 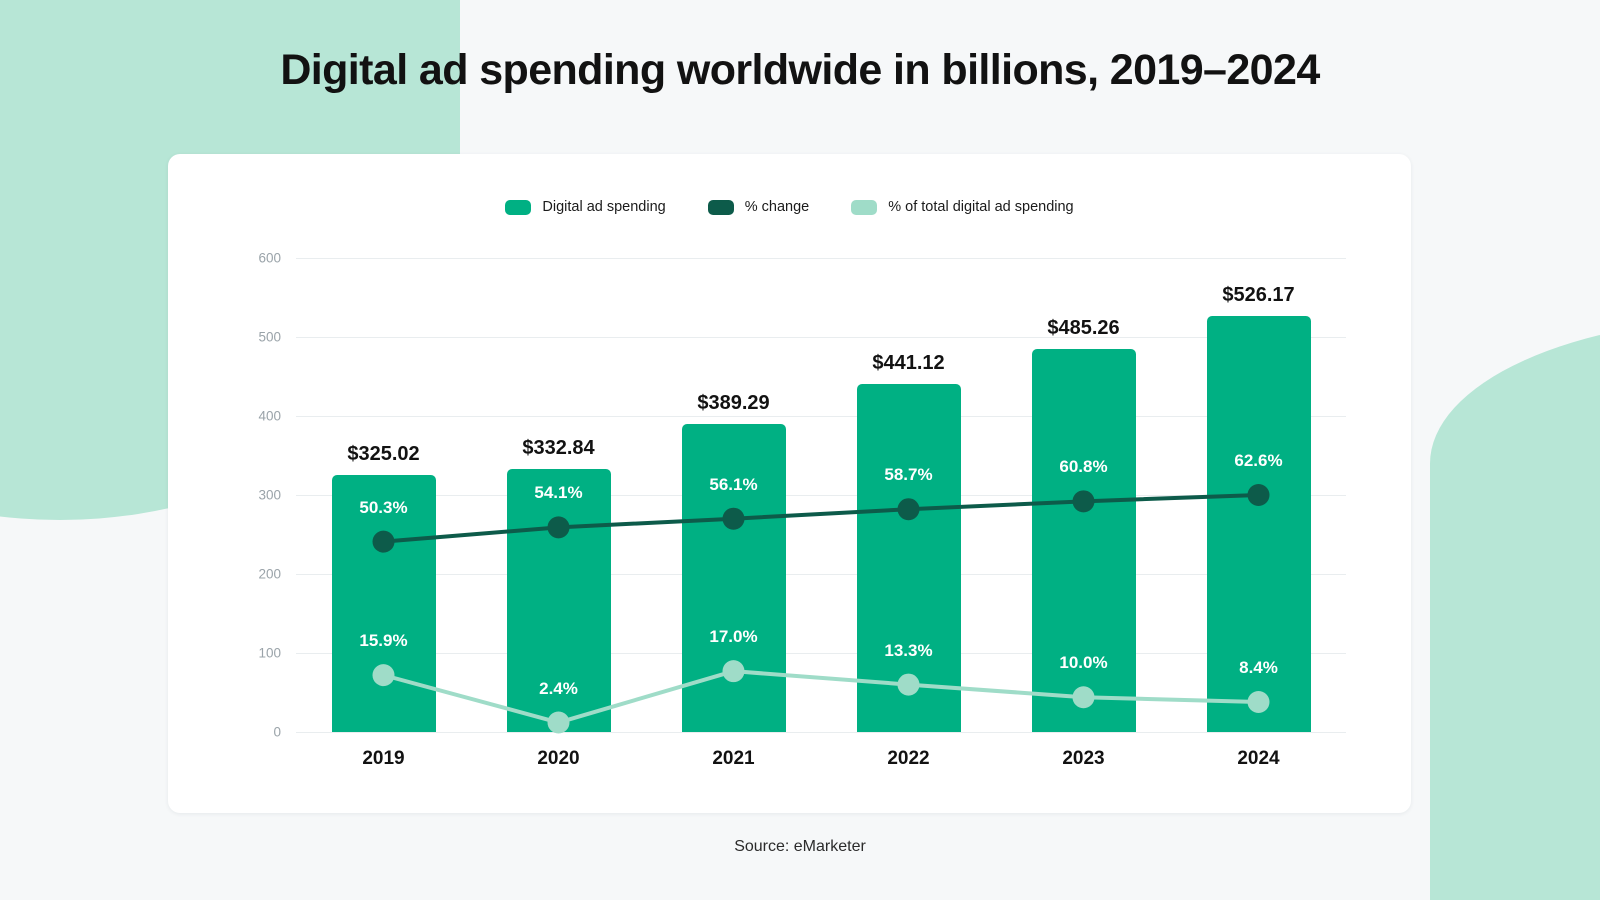 What do you see at coordinates (1083, 467) in the screenshot?
I see `point-value-label: 60.8%` at bounding box center [1083, 467].